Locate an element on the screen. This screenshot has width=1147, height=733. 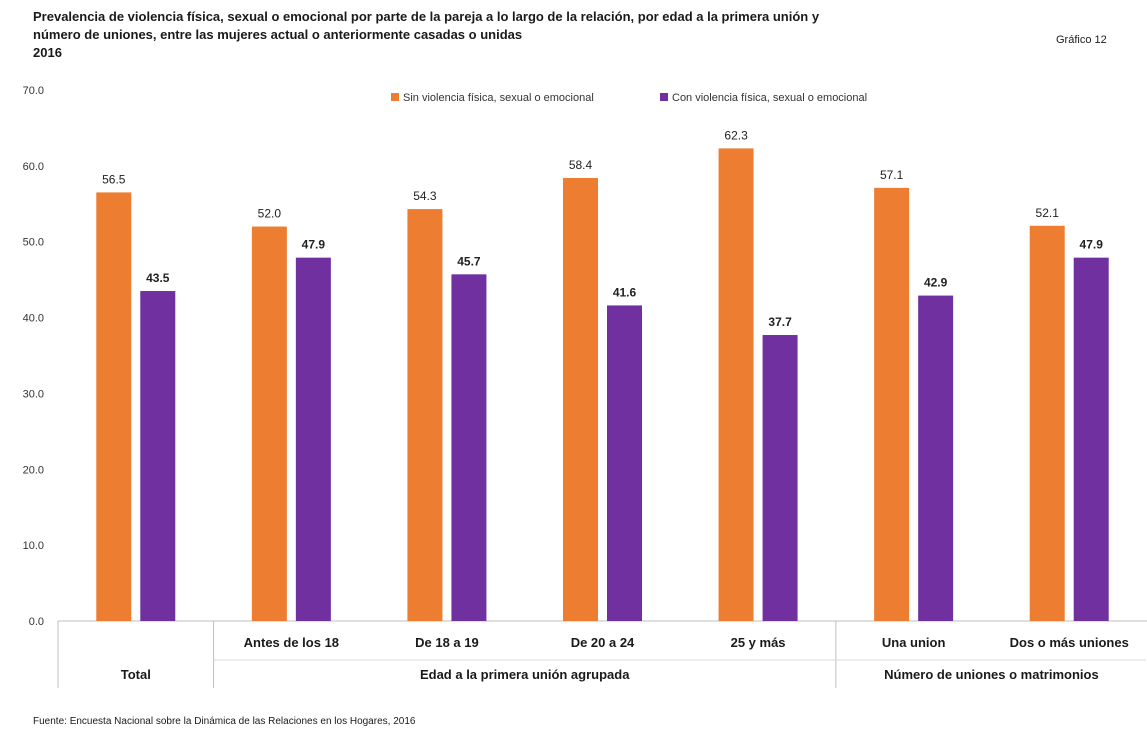
x-category-label: 25 y más is located at coordinates (758, 642).